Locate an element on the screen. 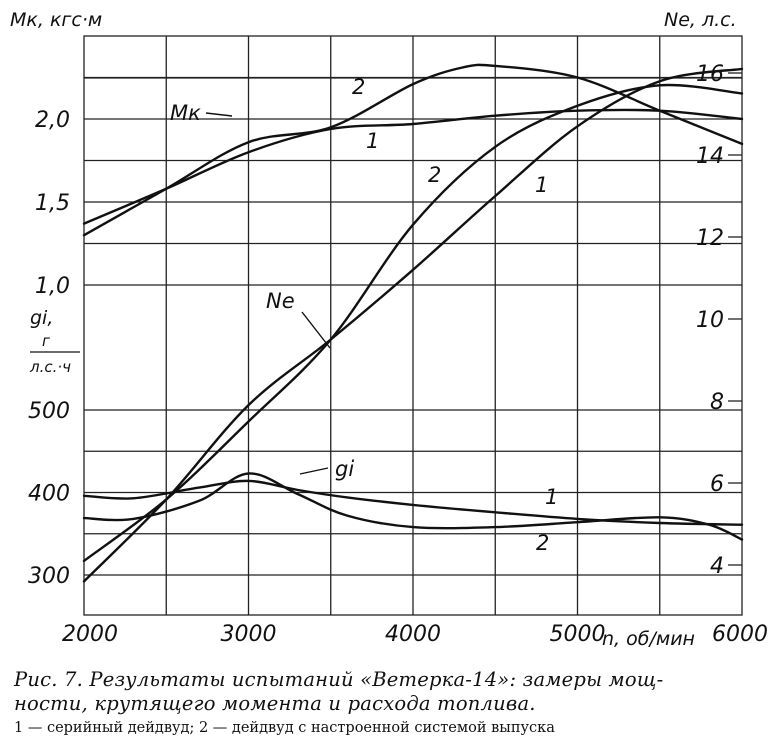  left-top-tick-label: 1,0 is located at coordinates (52, 286).